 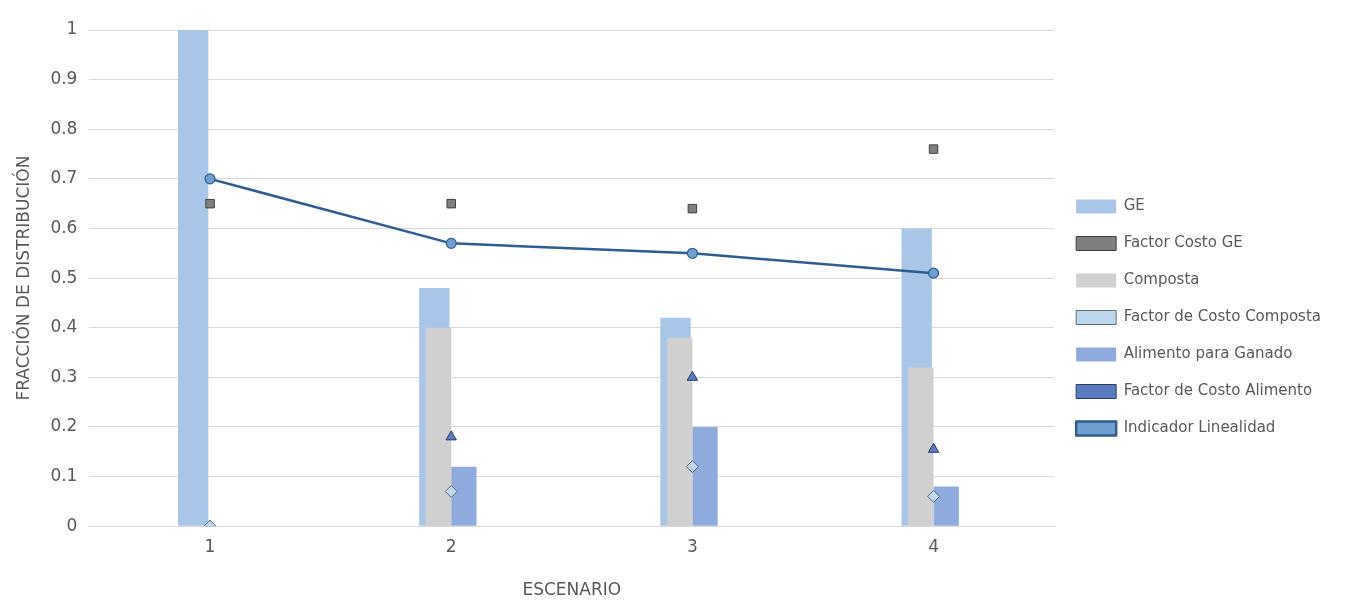 I want to click on legend-label: Alimento para Ganado, so click(x=1208, y=353).